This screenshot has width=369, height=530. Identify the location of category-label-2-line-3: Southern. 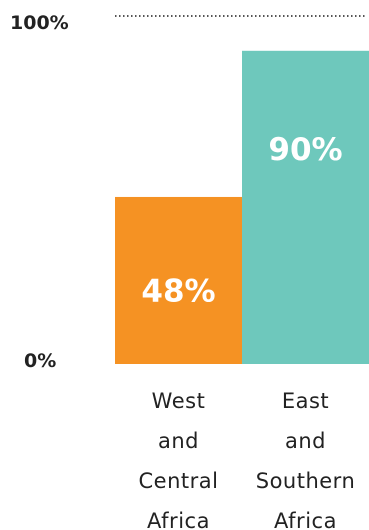
(306, 481).